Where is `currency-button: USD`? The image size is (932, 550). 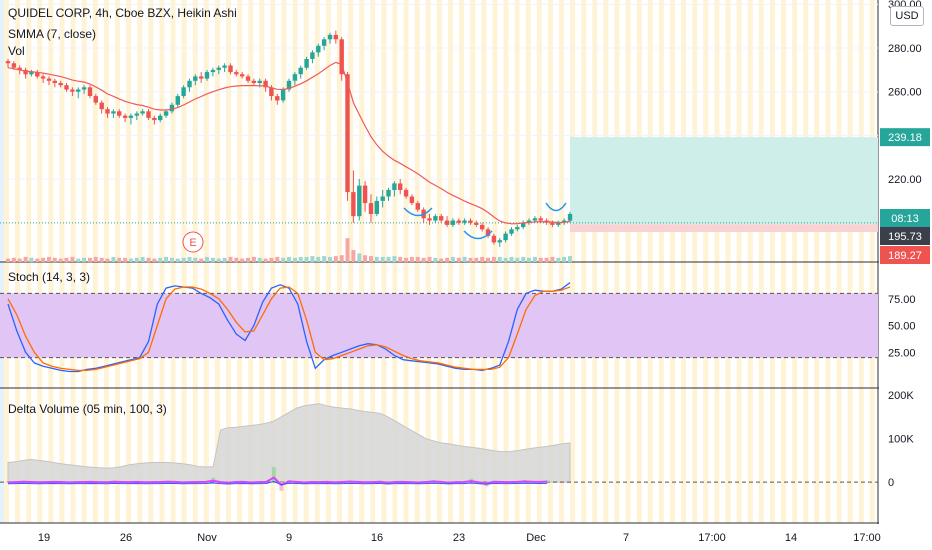
currency-button: USD is located at coordinates (907, 16).